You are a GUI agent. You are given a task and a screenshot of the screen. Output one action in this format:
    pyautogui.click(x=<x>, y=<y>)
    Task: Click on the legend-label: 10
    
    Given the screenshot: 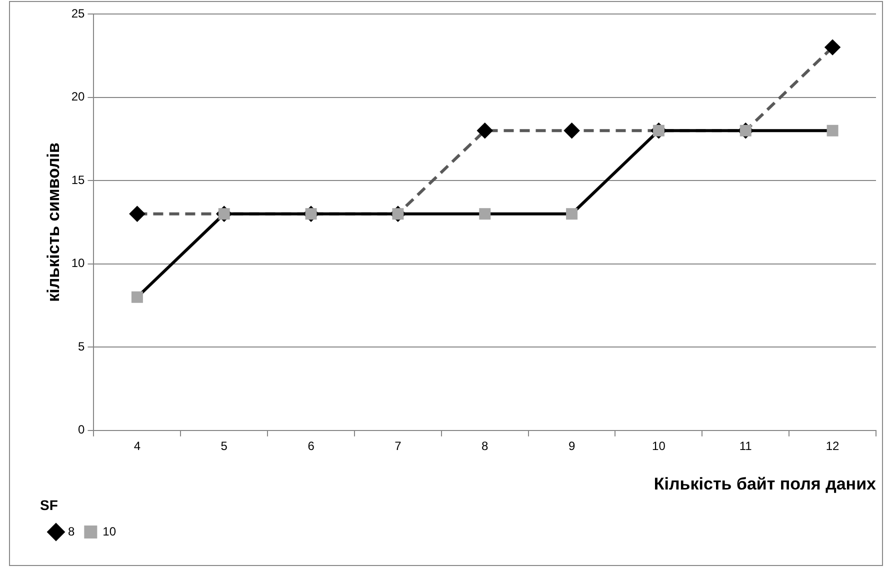 What is the action you would take?
    pyautogui.click(x=109, y=531)
    